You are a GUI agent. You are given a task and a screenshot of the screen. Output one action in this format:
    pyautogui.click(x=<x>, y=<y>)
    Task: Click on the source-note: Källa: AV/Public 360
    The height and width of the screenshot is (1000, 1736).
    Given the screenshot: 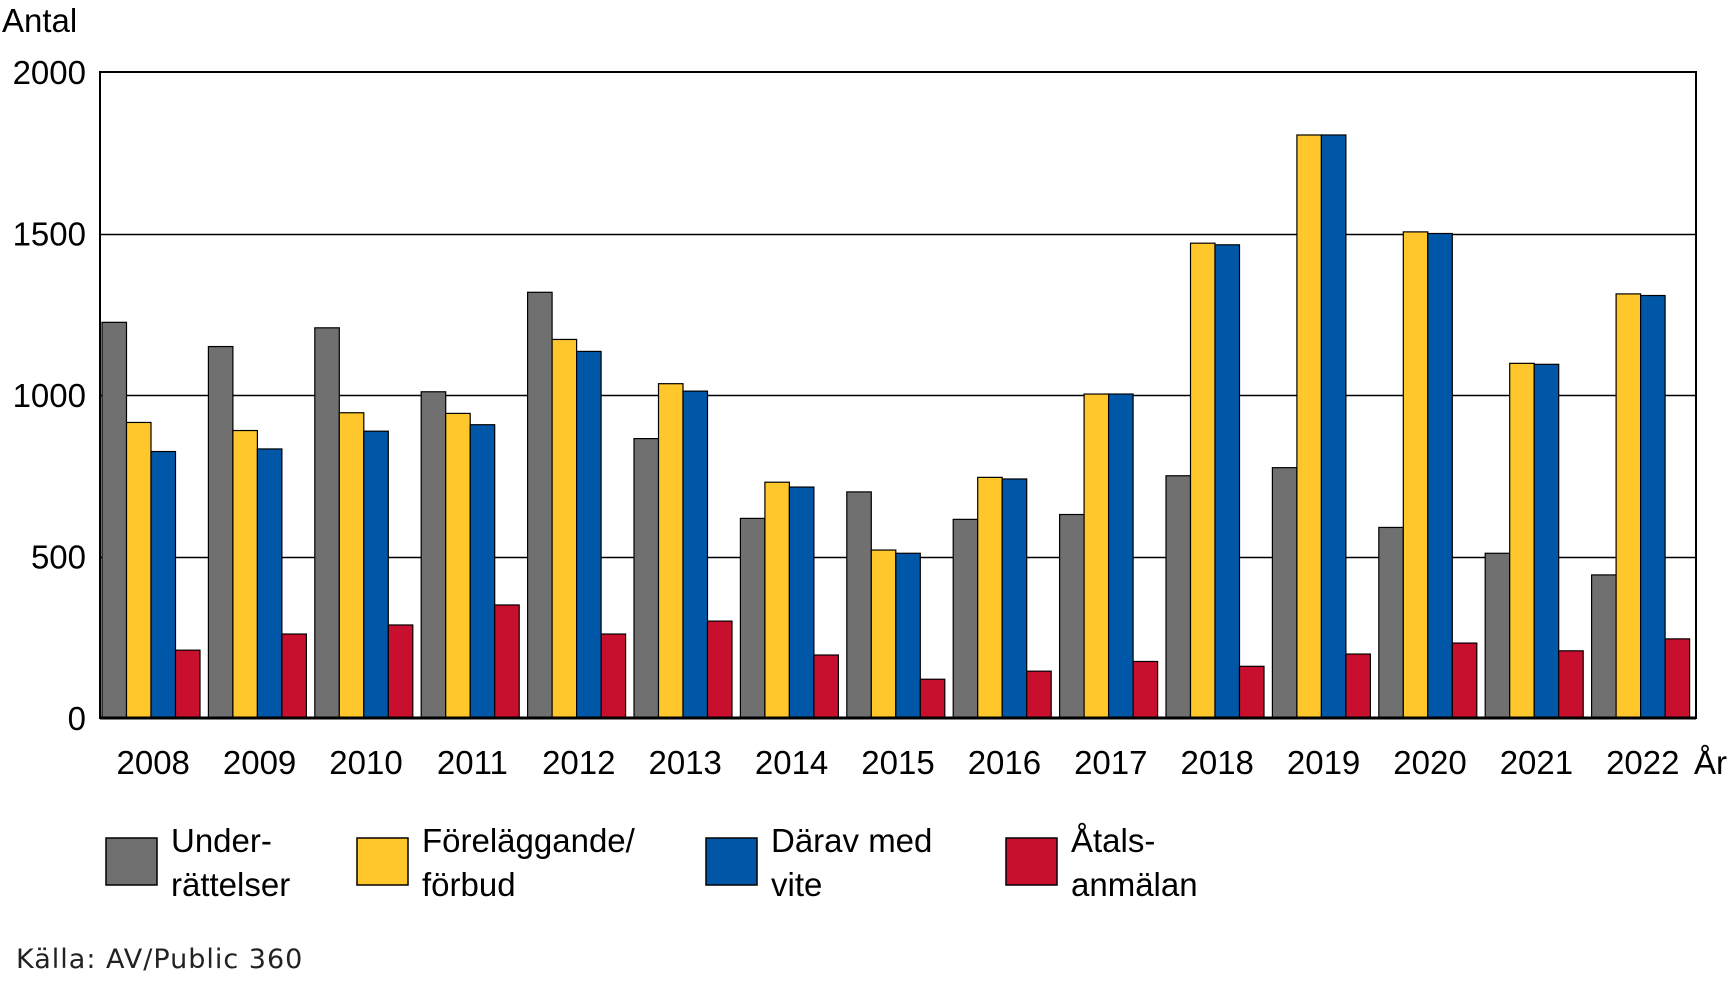 What is the action you would take?
    pyautogui.click(x=160, y=959)
    